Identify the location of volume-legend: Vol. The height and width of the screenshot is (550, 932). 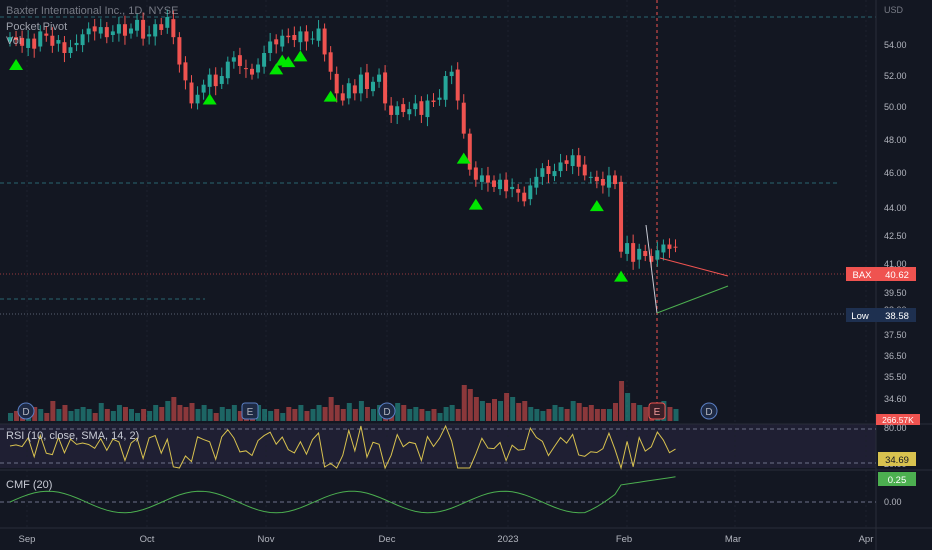
(13, 41).